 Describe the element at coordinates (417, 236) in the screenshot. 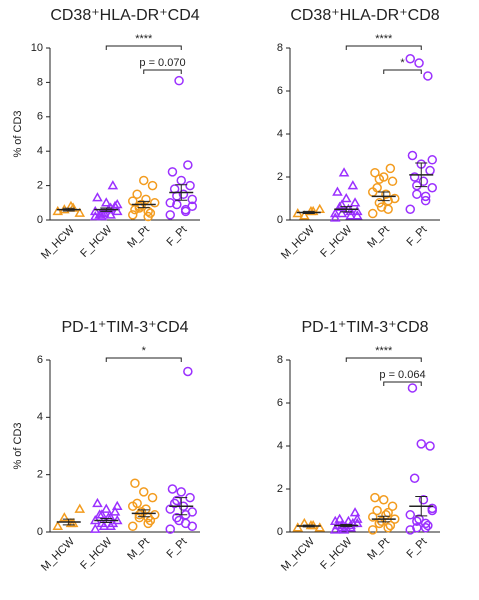

I see `x-tick-label: F_Pt` at that location.